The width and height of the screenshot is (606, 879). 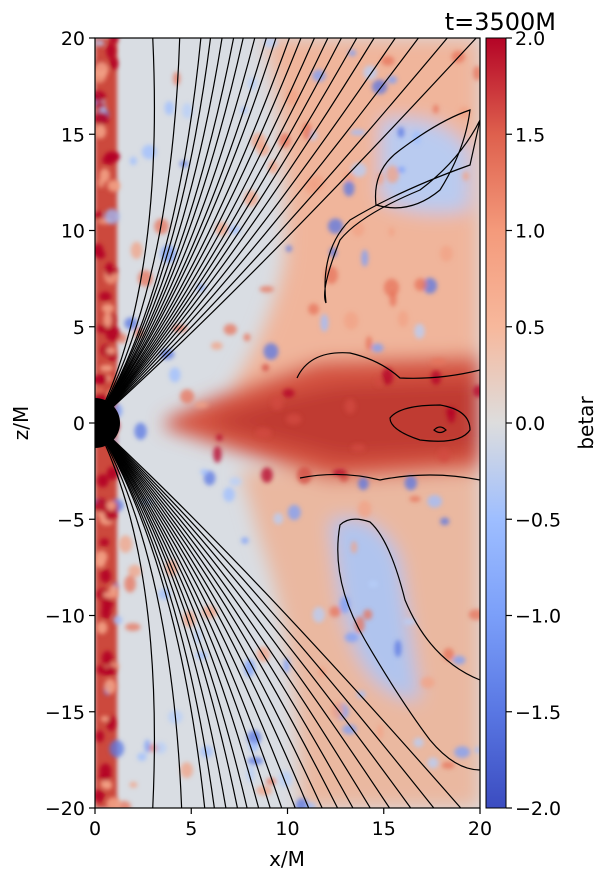 I want to click on contour-disk-inner, so click(x=430, y=423).